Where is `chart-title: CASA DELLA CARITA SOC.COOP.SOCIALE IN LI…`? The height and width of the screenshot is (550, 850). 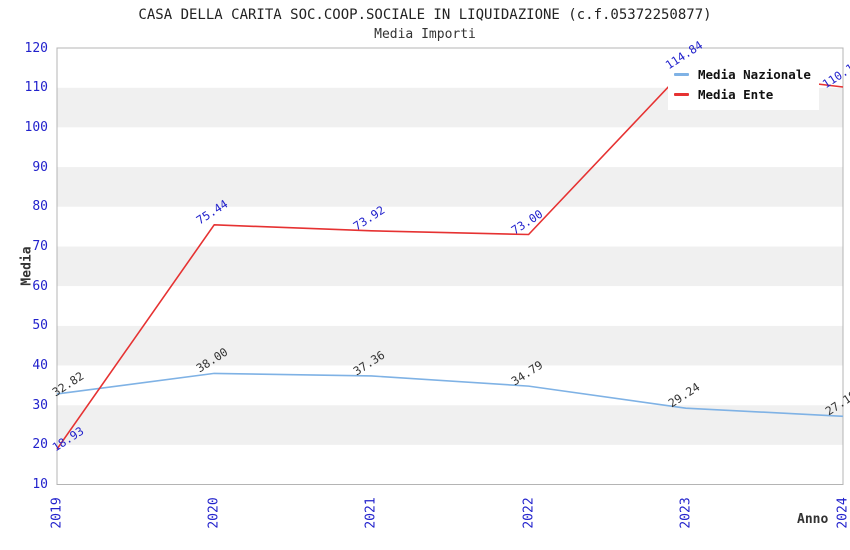 chart-title: CASA DELLA CARITA SOC.COOP.SOCIALE IN LI… is located at coordinates (425, 15).